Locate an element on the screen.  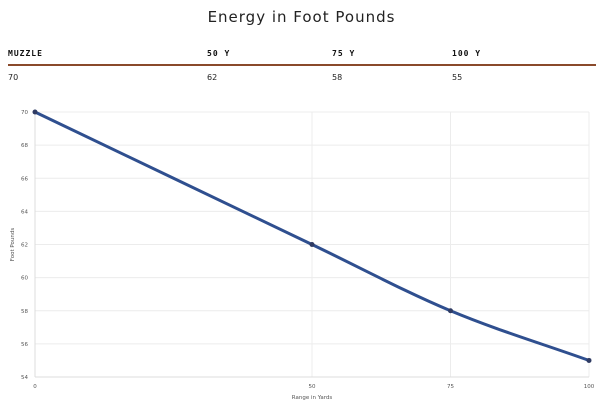
x-tick-label: 100 is located at coordinates (589, 387).